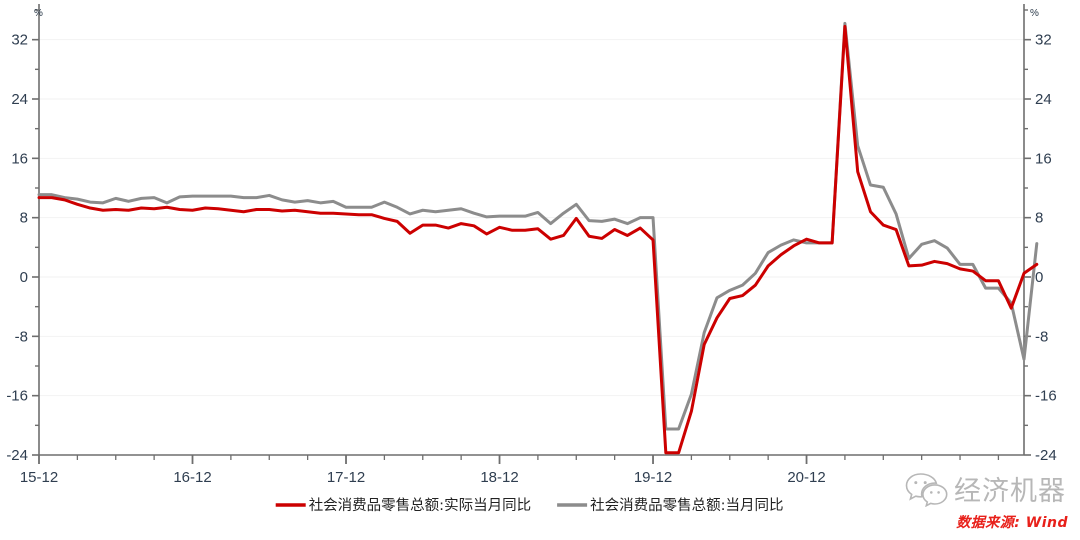  Describe the element at coordinates (1040, 236) in the screenshot. I see `y-axis-right: 32 24 16 8 0 -8 -16 -24` at that location.